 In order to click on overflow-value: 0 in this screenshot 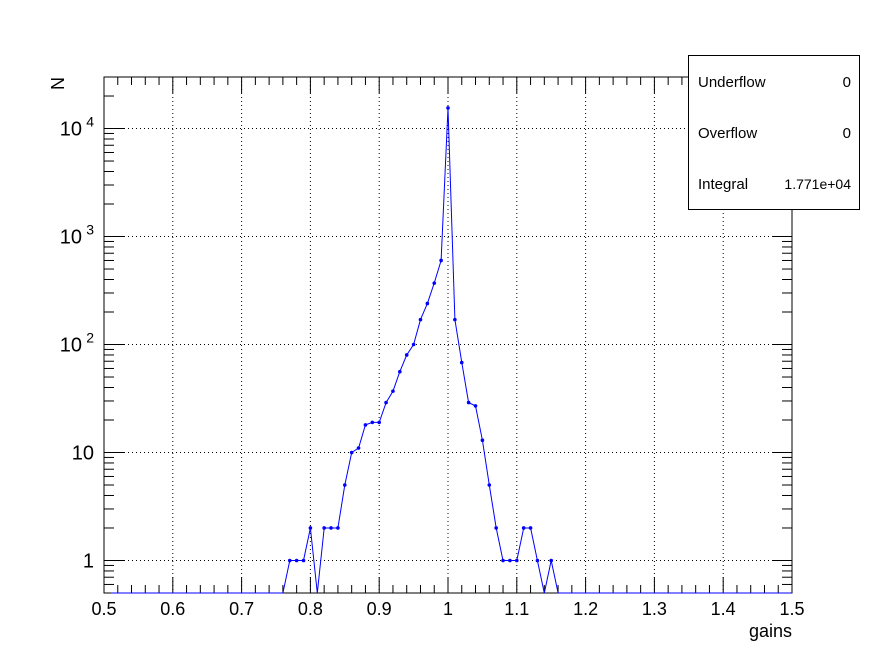, I will do `click(846, 133)`.